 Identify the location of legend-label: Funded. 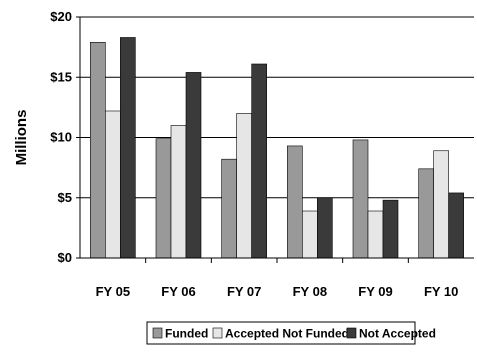
(186, 334).